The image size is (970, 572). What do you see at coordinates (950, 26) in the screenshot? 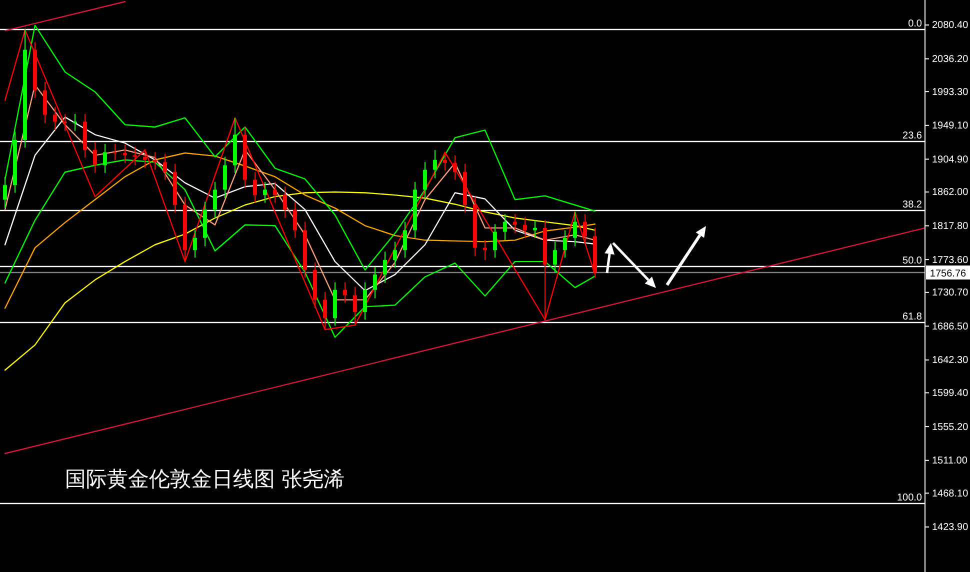
I see `y-tick-label: 2080.40` at bounding box center [950, 26].